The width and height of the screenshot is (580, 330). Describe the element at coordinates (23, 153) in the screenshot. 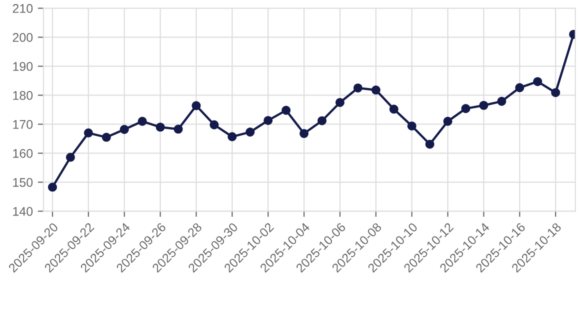

I see `y-tick-label: 160` at that location.